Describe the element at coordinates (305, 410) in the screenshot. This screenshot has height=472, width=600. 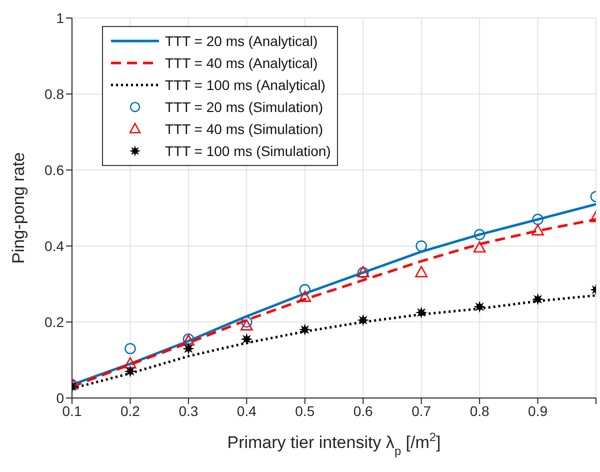
I see `x-tick-label: 0.5` at that location.